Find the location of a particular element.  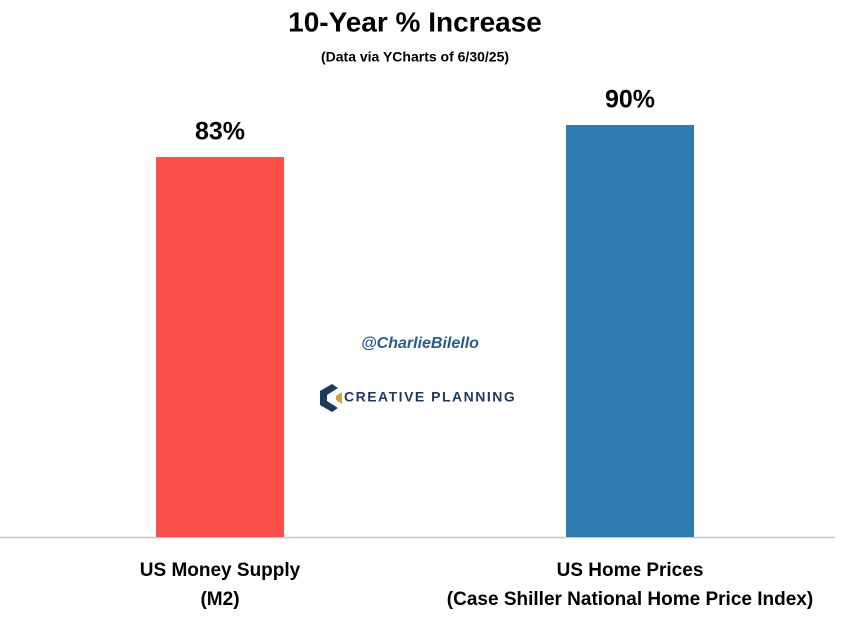

x-tick-label: (M2) is located at coordinates (219, 599).